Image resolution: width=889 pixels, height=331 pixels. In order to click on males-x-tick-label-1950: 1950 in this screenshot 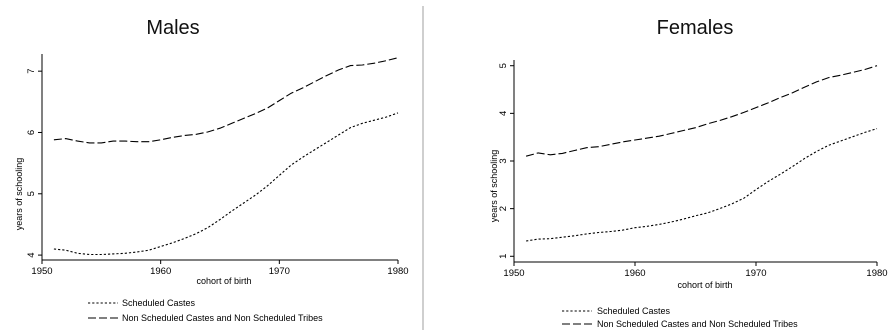, I will do `click(41, 271)`.